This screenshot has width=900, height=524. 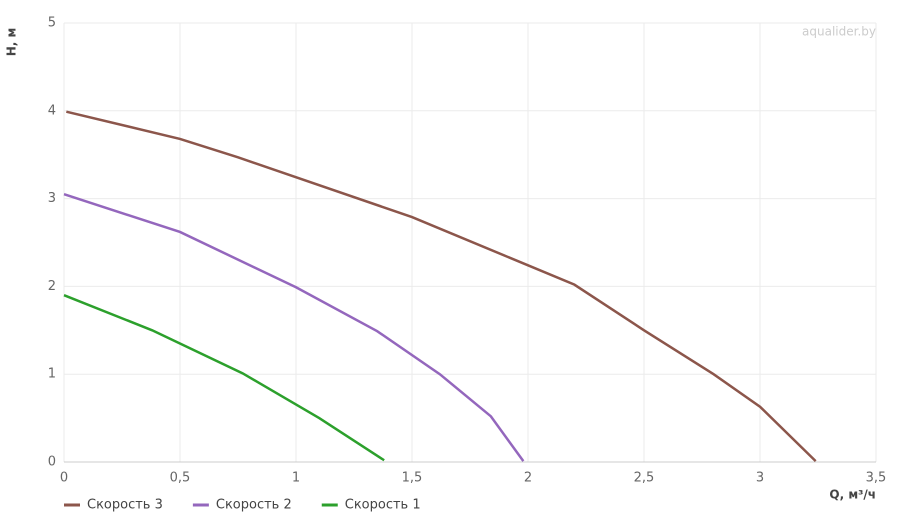 What do you see at coordinates (180, 478) in the screenshot?
I see `x-tick-label: 0,5` at bounding box center [180, 478].